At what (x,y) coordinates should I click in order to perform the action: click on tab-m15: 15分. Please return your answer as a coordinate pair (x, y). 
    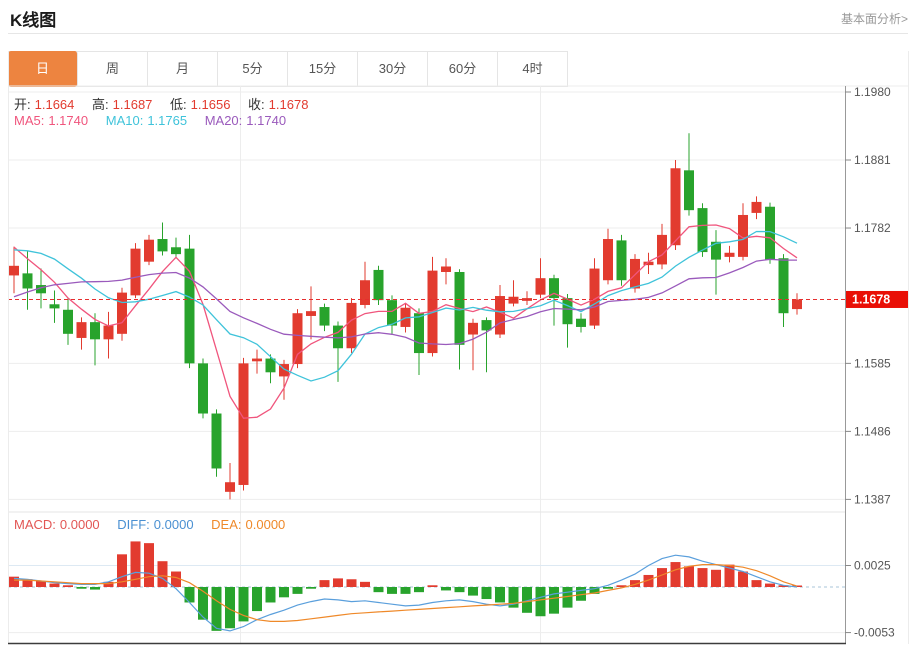
    Looking at the image, I should click on (323, 69).